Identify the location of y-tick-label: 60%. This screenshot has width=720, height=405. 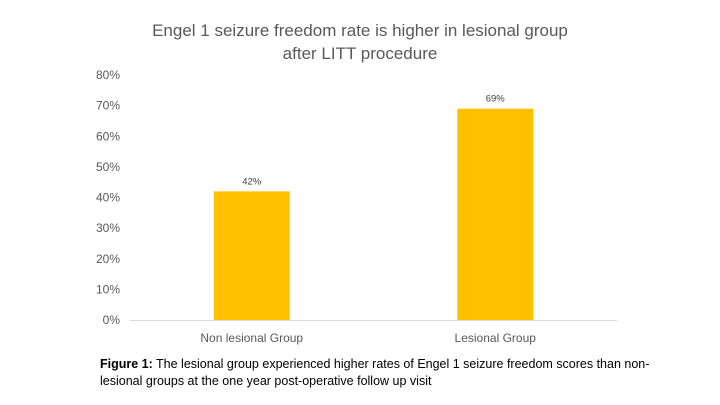
(108, 136).